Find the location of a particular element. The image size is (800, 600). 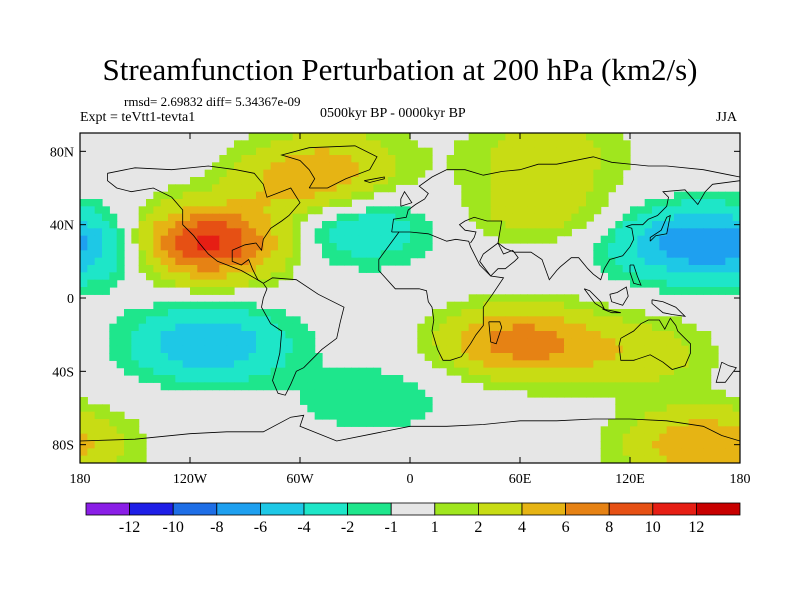

x-tick-label: 120W is located at coordinates (190, 479).